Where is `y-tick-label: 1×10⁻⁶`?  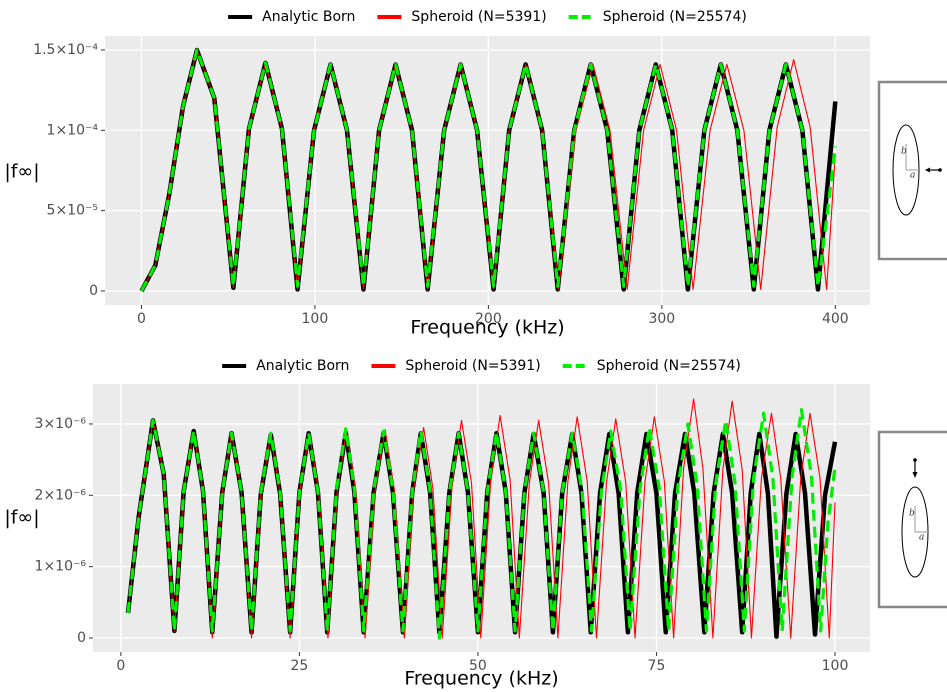 y-tick-label: 1×10⁻⁶ is located at coordinates (61, 567).